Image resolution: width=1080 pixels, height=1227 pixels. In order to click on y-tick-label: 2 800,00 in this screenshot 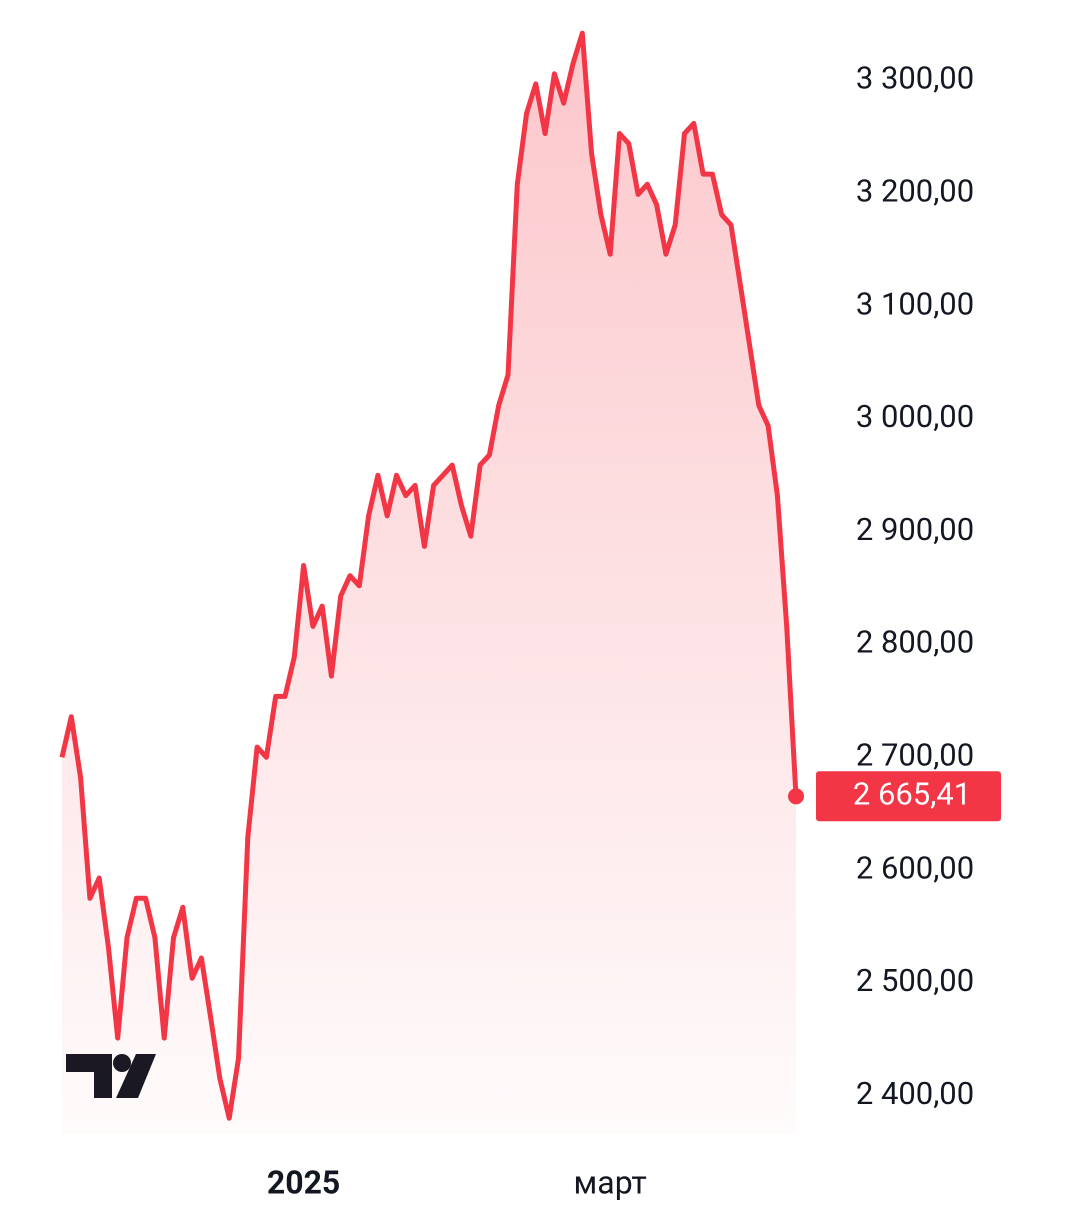, I will do `click(915, 642)`.